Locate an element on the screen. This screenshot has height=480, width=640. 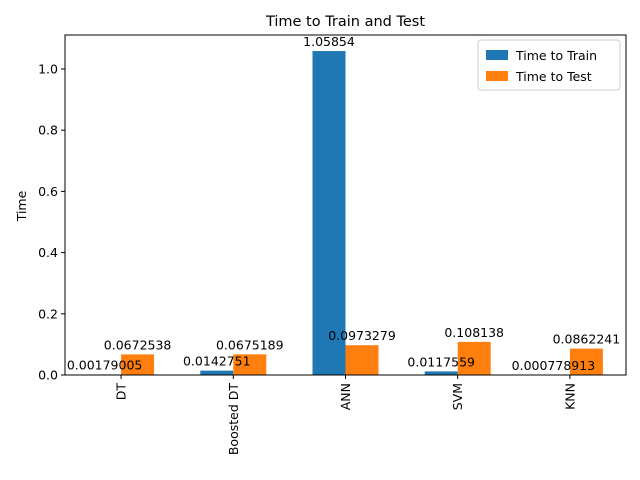
bar-value-label: 0.0675189 is located at coordinates (250, 344).